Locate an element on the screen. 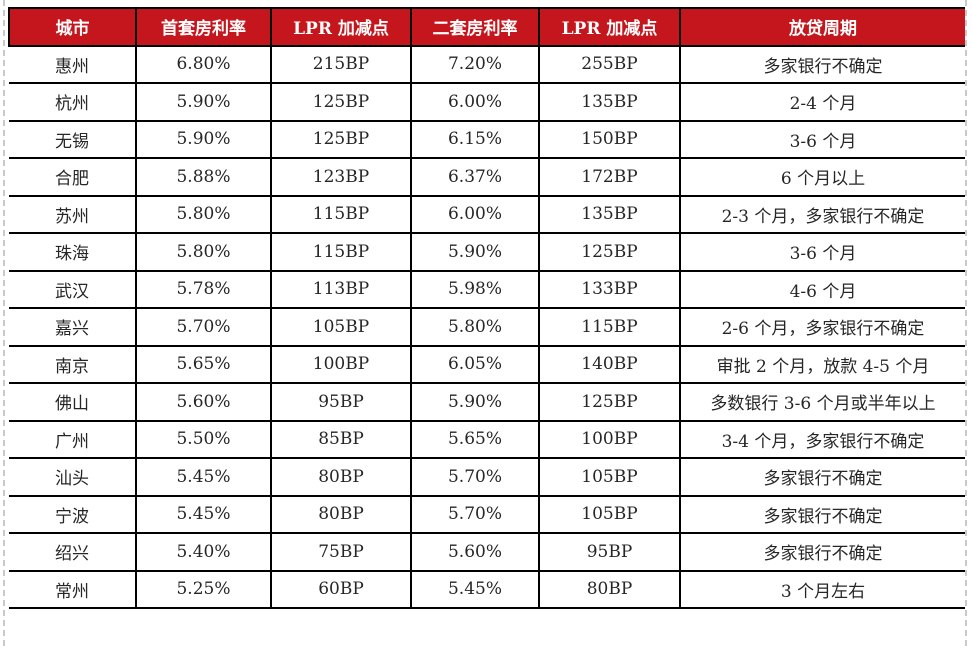  table-row: 苏州 5.80% 115BP 6.00% 135BP 2-3 个月，多家银行不确定 is located at coordinates (487, 214).